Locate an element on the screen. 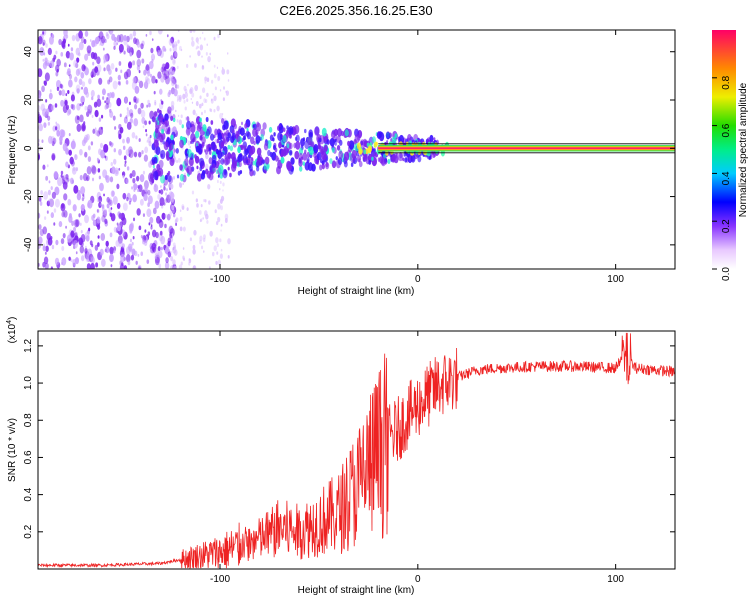  snr-y-tick-label: 1.0 is located at coordinates (28, 383).